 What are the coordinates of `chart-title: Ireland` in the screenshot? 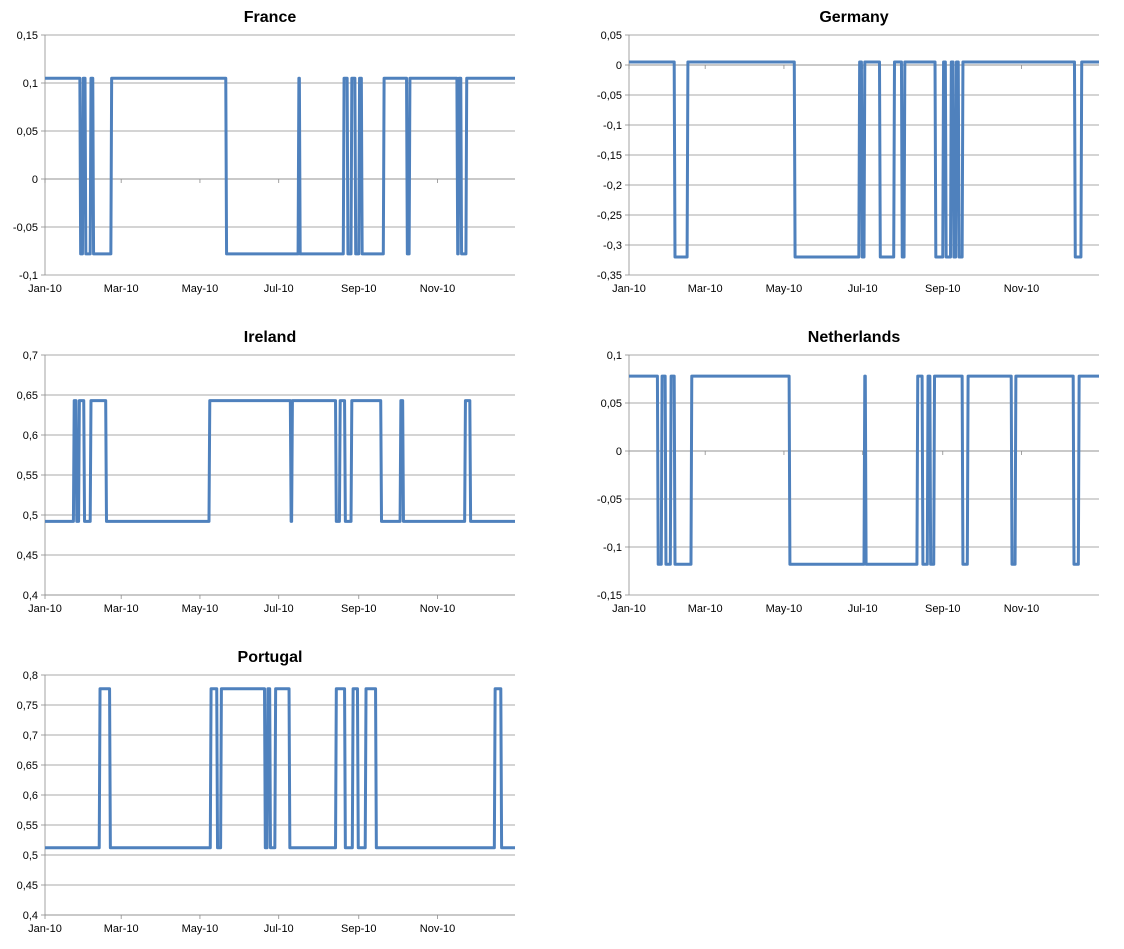 It's located at (270, 337).